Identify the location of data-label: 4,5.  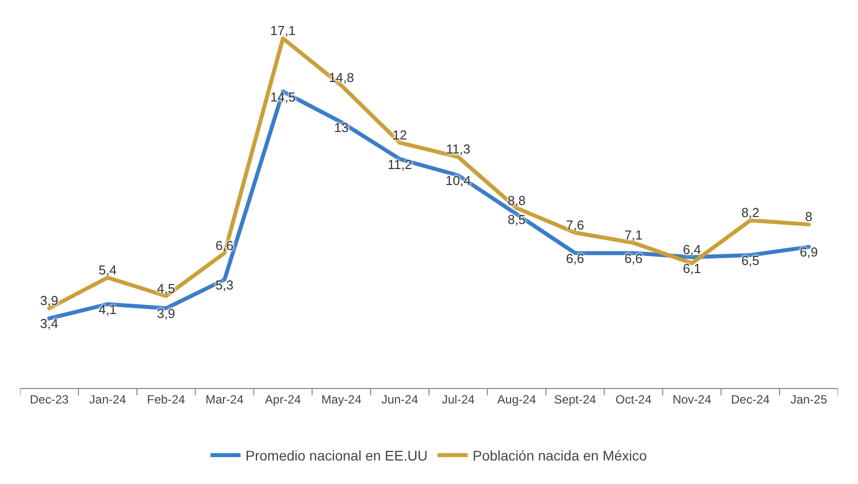
(166, 288).